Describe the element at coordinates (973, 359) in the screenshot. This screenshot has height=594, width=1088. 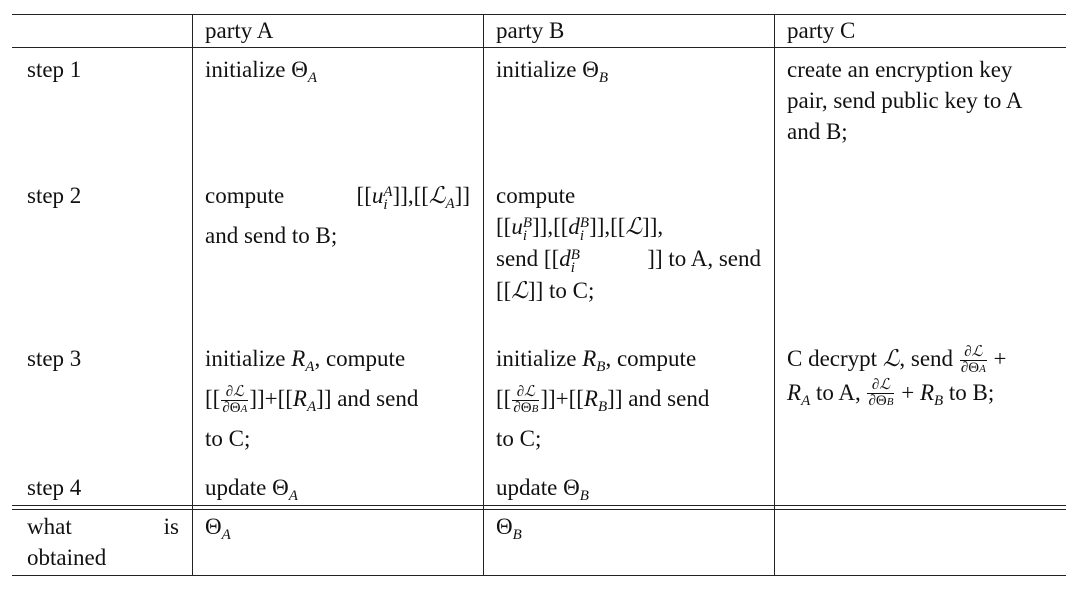
I see `partial-fraction-c-a: ∂ℒ ∂ΘA` at that location.